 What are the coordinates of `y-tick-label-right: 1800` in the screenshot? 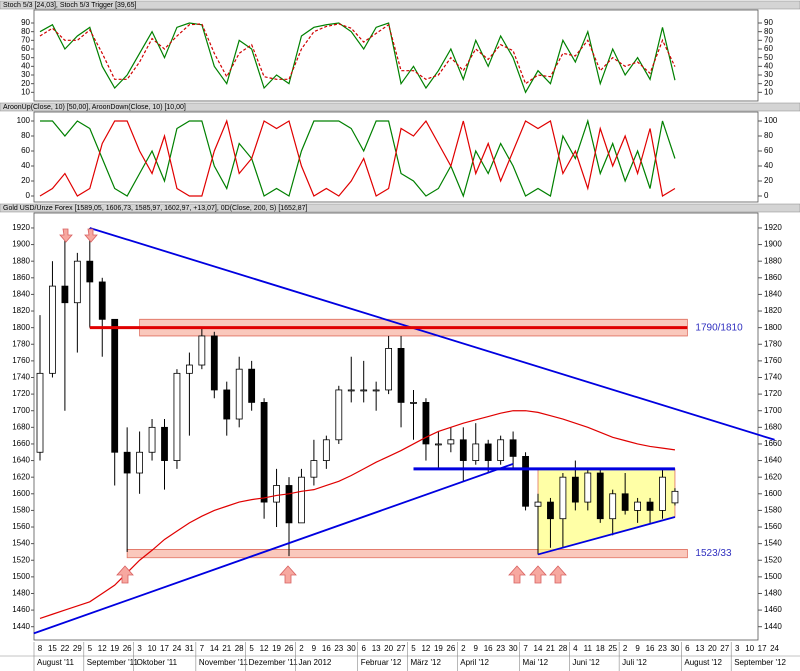 It's located at (773, 327).